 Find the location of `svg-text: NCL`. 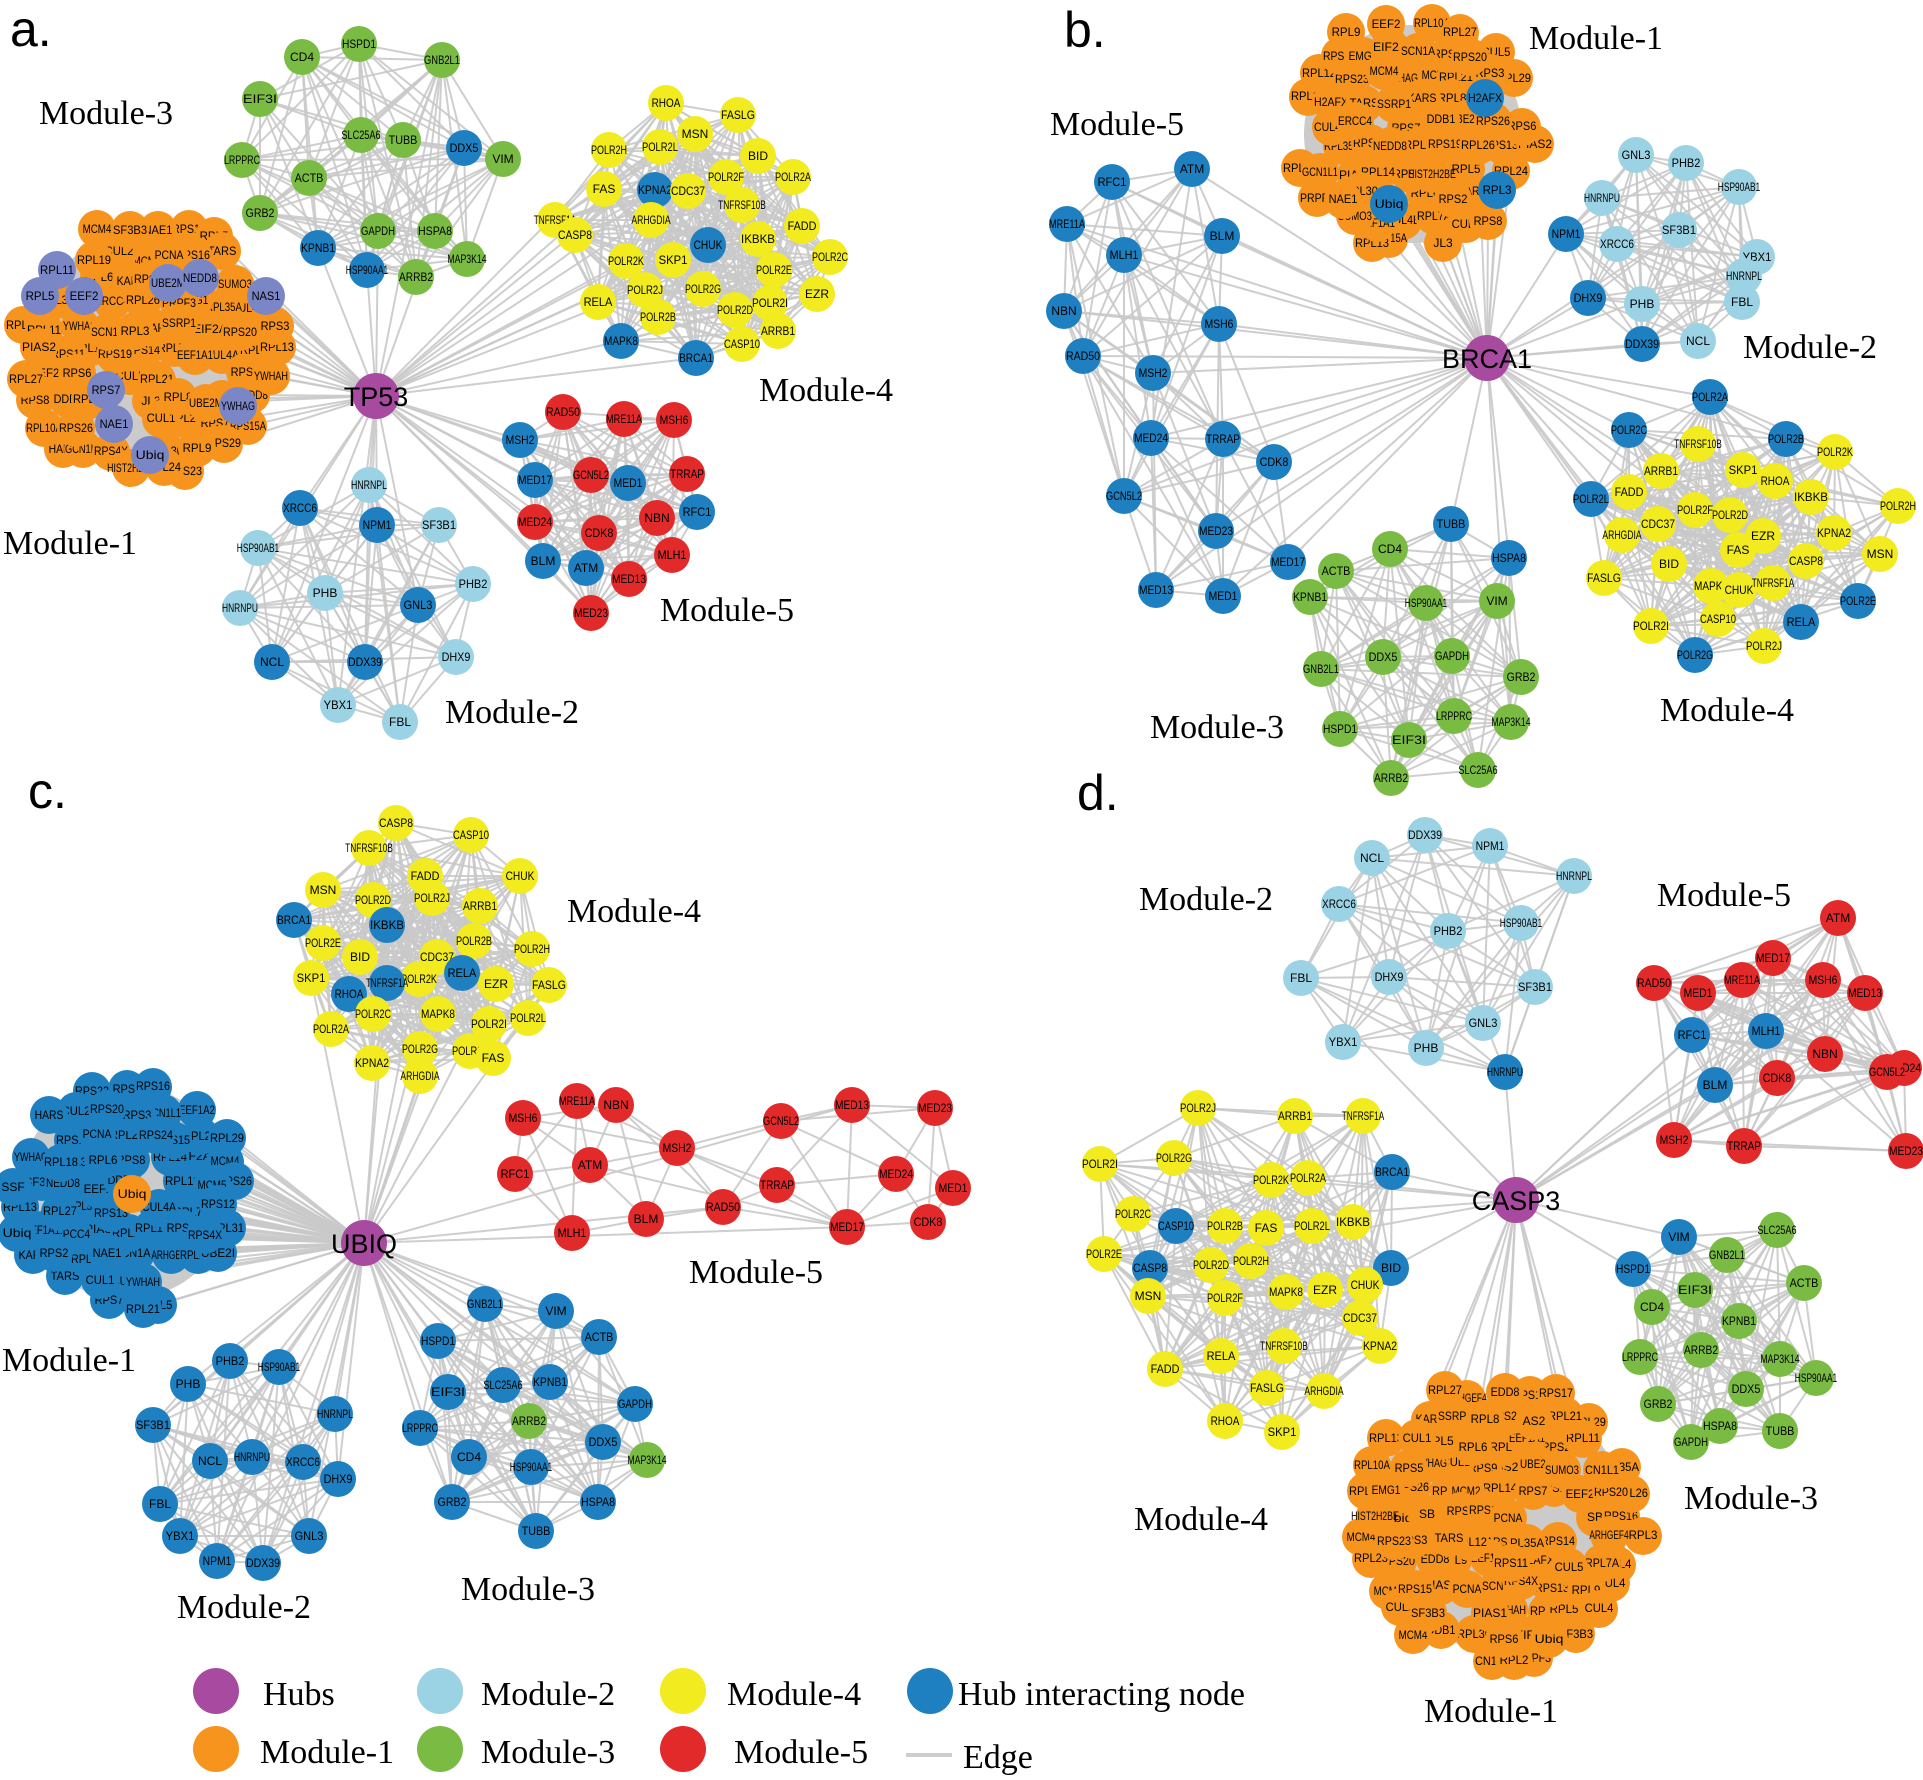

svg-text: NCL is located at coordinates (1372, 858).